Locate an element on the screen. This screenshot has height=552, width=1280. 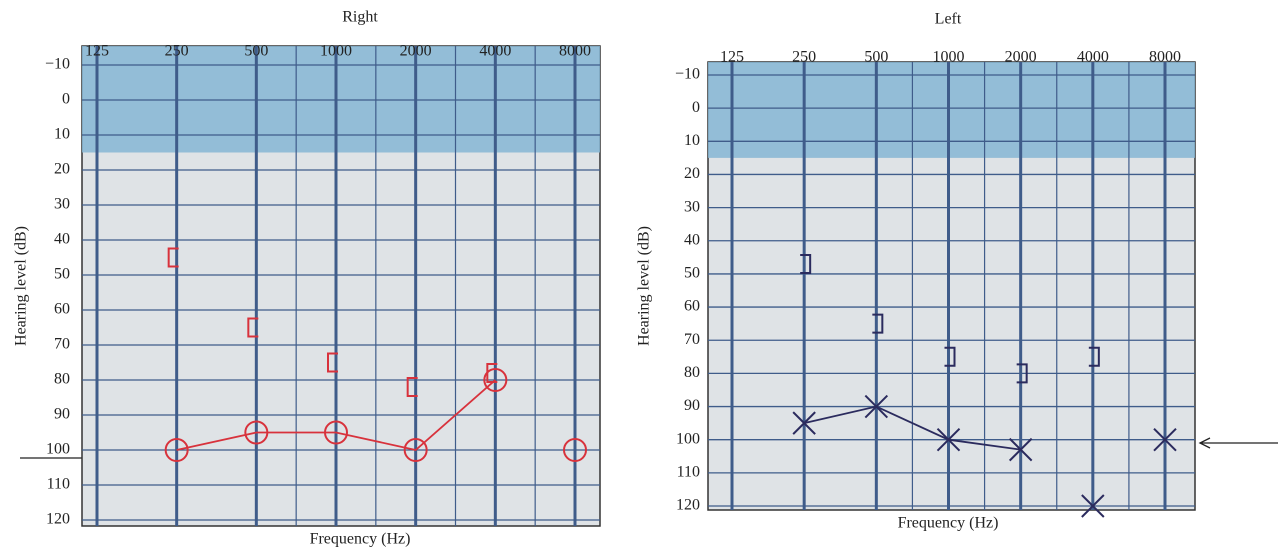
arrow-left is located at coordinates (1238, 443).